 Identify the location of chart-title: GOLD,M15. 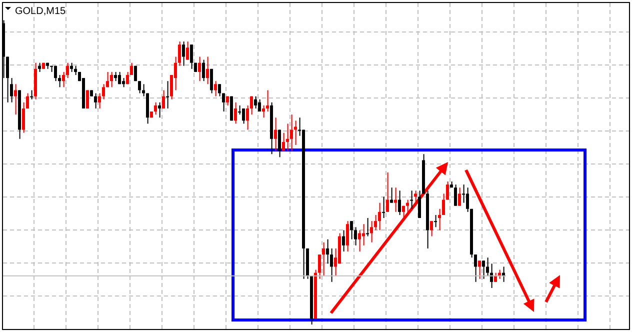
(40, 11).